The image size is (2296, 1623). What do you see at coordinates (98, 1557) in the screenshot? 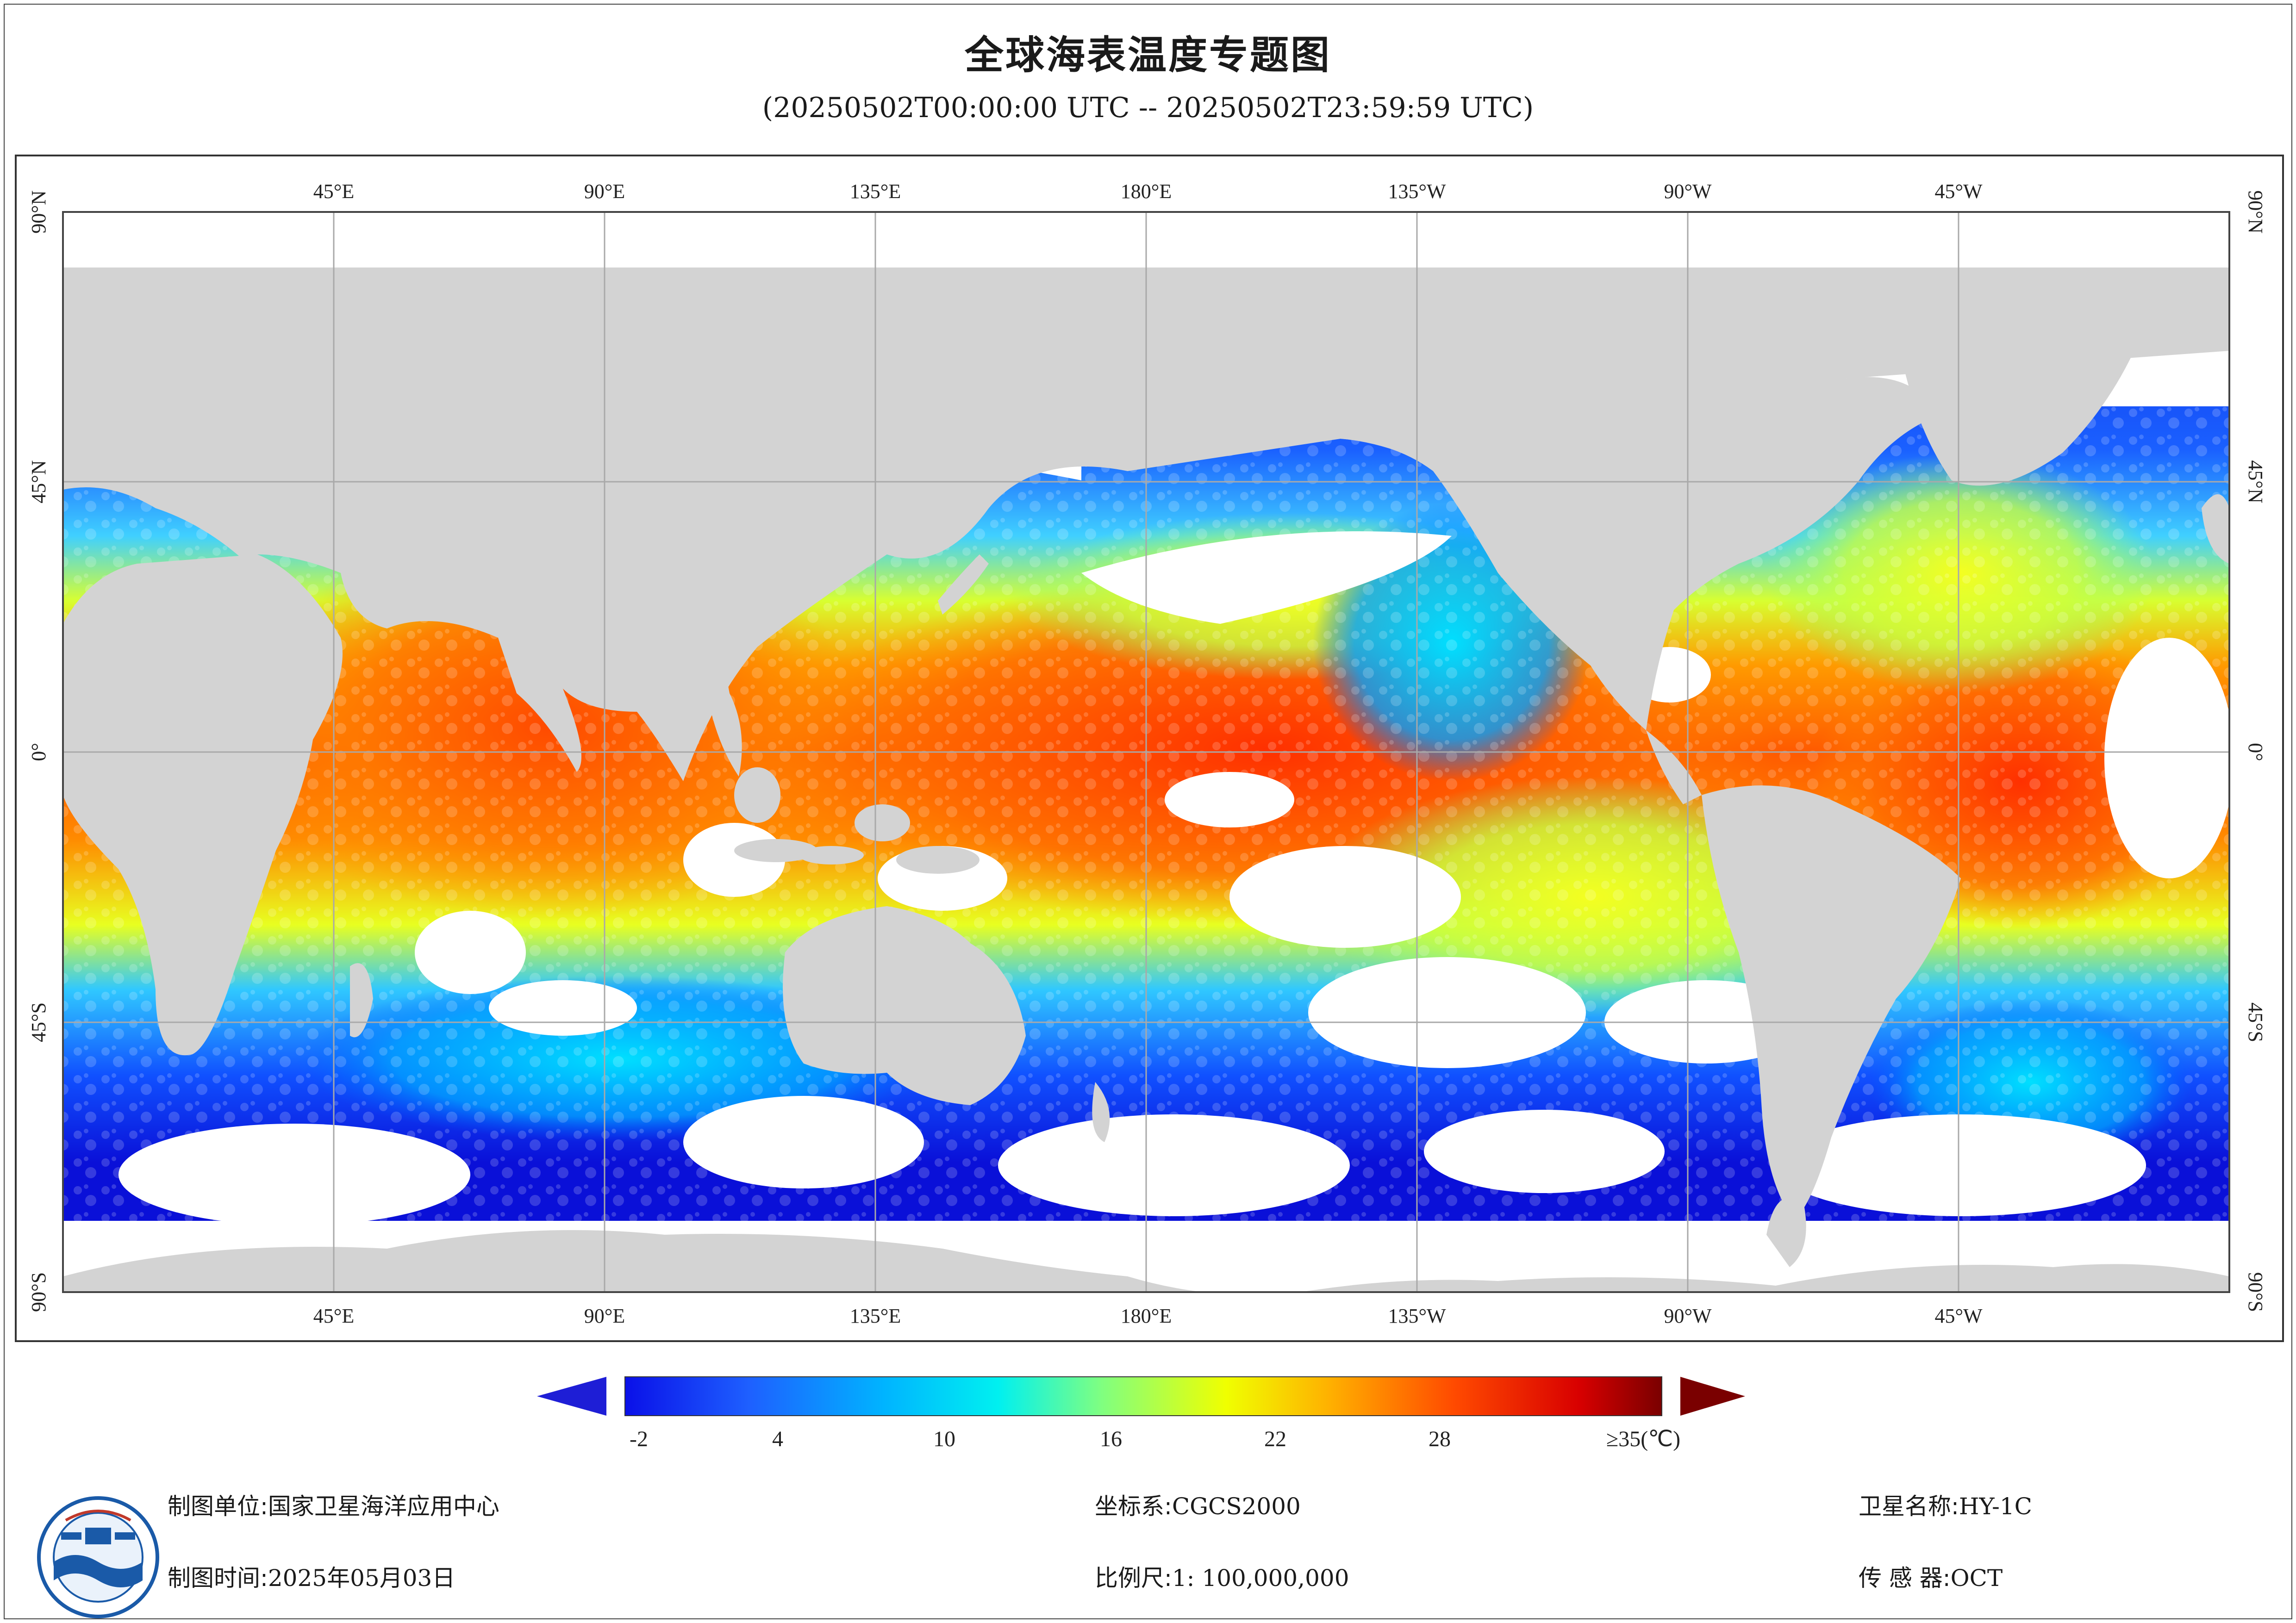
I see `nsoas-logo-icon` at bounding box center [98, 1557].